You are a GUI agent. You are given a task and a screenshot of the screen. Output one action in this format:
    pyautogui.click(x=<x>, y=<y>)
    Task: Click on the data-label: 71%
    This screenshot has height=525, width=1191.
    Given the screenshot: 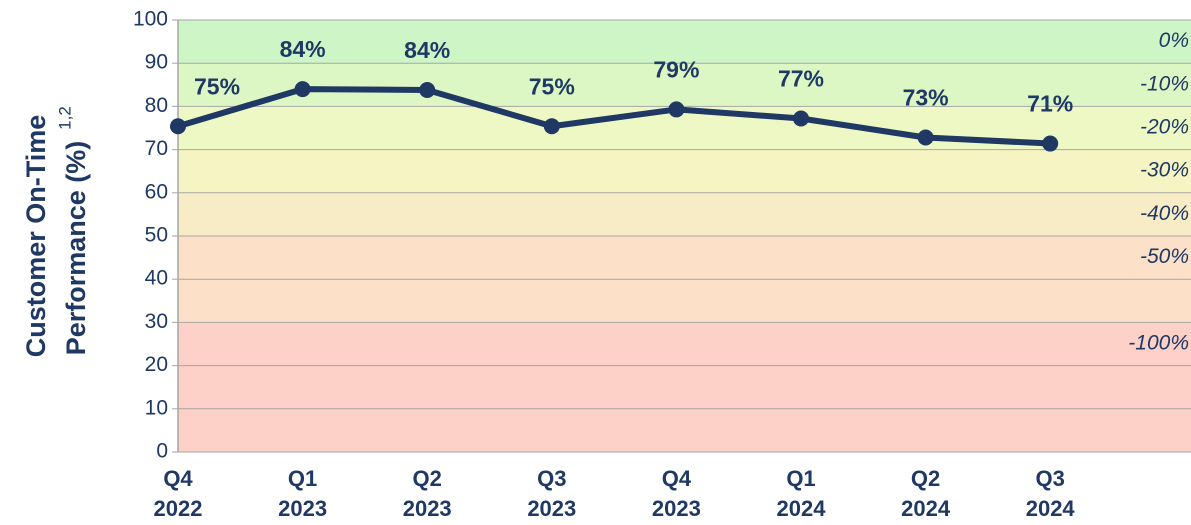 What is the action you would take?
    pyautogui.click(x=1050, y=104)
    